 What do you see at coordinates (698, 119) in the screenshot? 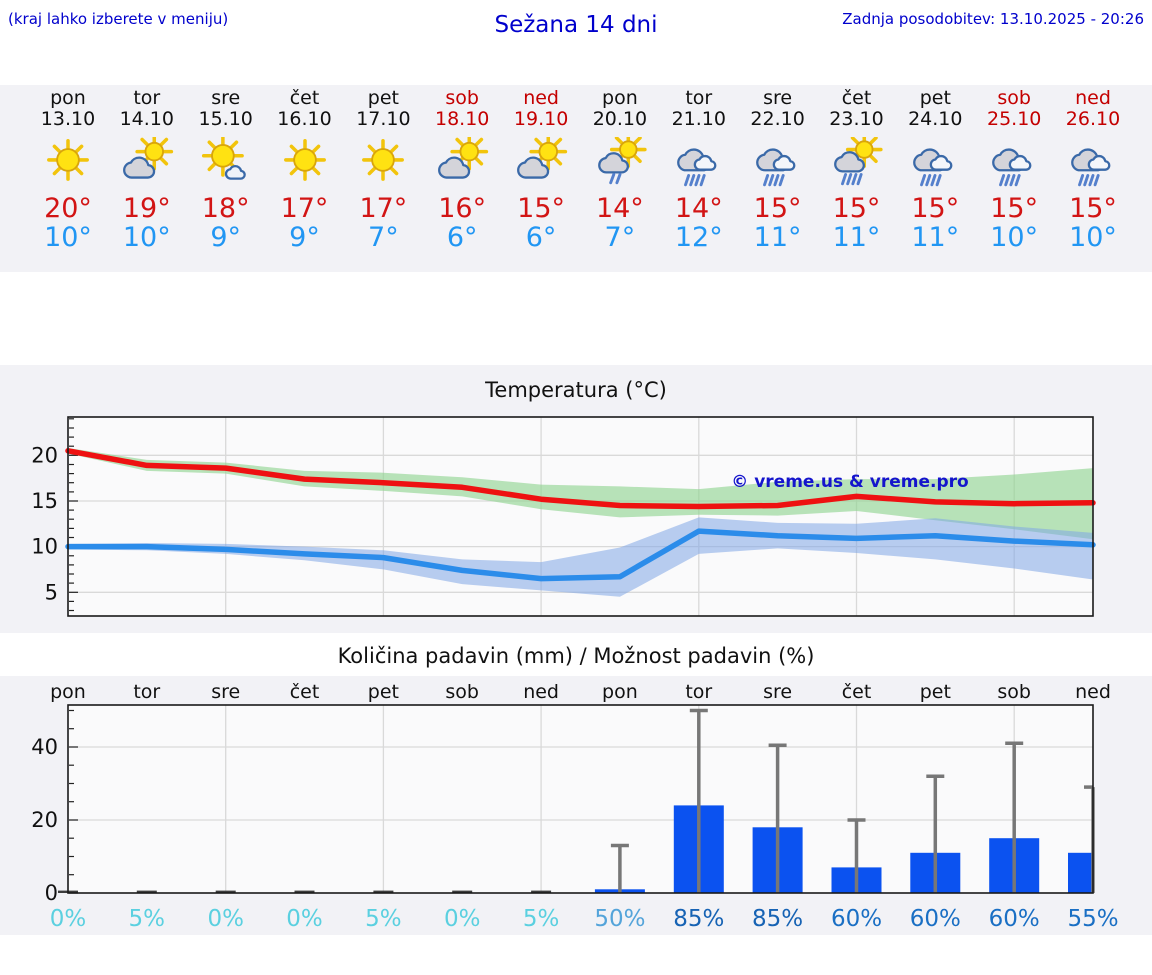
I see `day-date: 21.10` at bounding box center [698, 119].